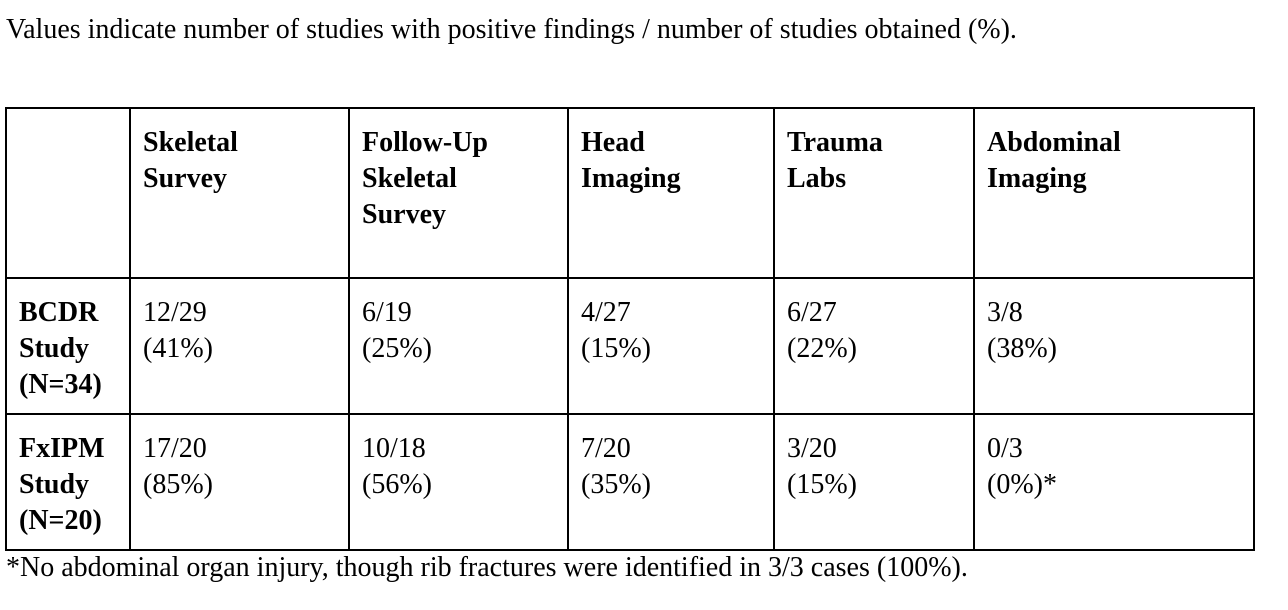  Describe the element at coordinates (1114, 482) in the screenshot. I see `cell-fxipm-abdominal-imaging: 0/3 (0%)*` at that location.